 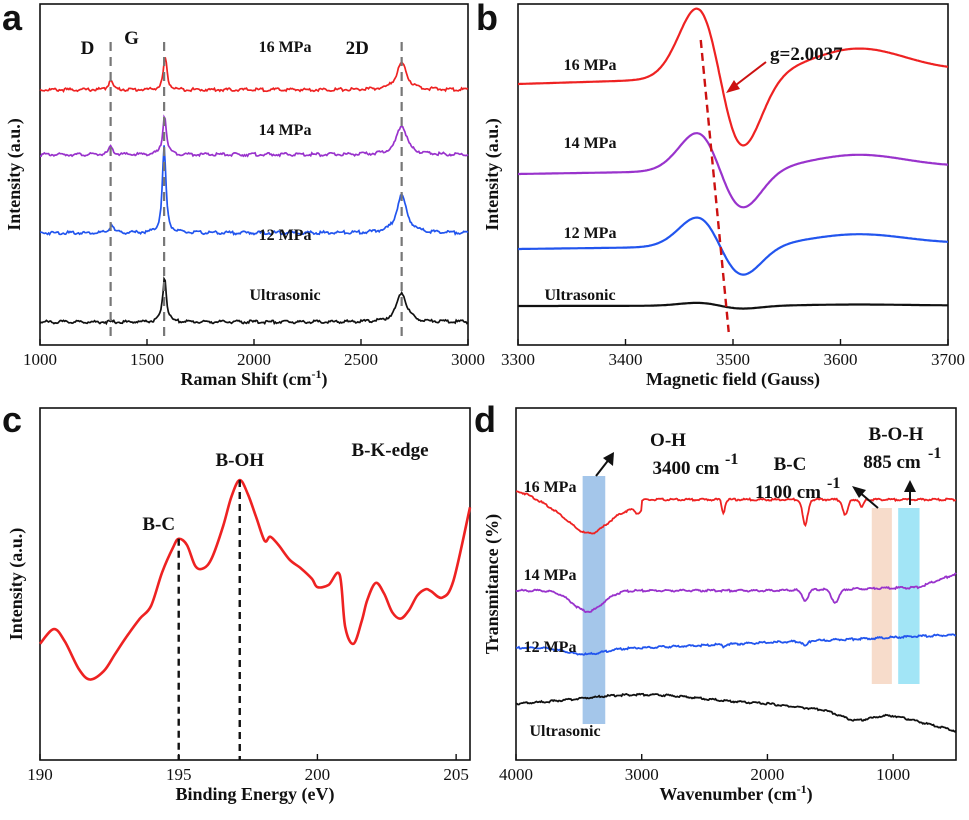 What do you see at coordinates (361, 359) in the screenshot?
I see `panel-a-tick-label: 2500` at bounding box center [361, 359].